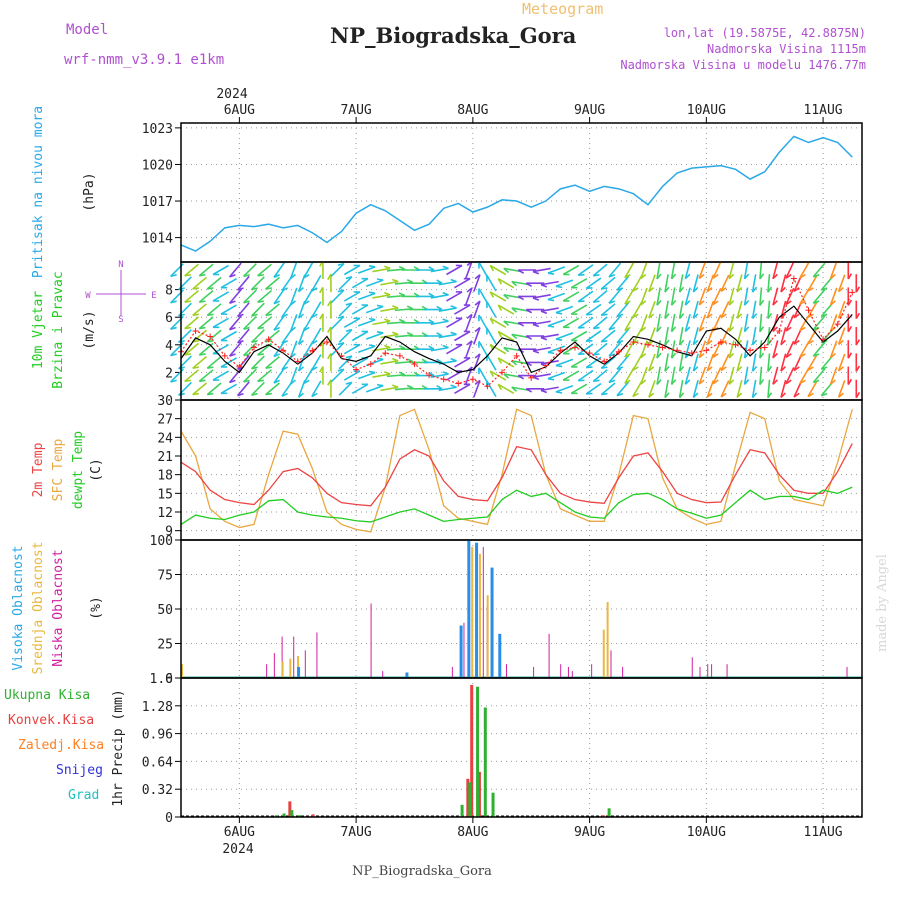 Image resolution: width=900 pixels, height=900 pixels. Describe the element at coordinates (165, 438) in the screenshot. I see `ytick-label-temperature-5: 24` at that location.